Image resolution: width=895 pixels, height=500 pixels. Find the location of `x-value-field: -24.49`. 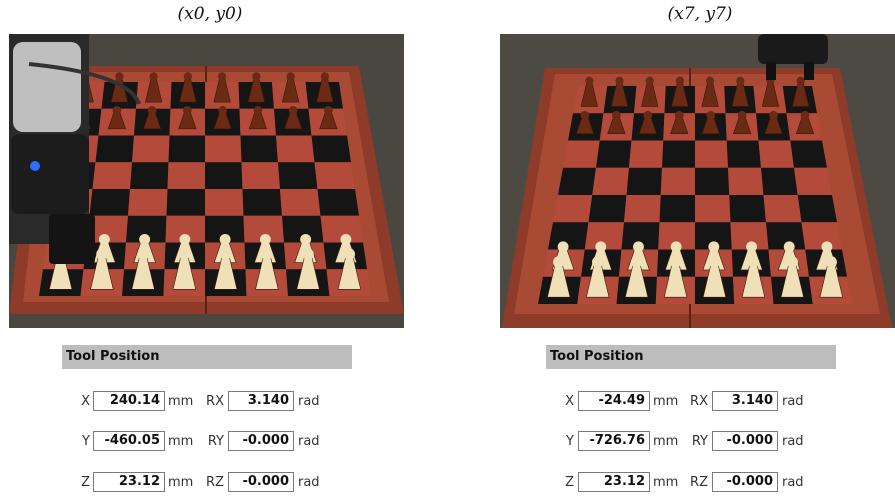

x-value-field: -24.49 is located at coordinates (614, 401).